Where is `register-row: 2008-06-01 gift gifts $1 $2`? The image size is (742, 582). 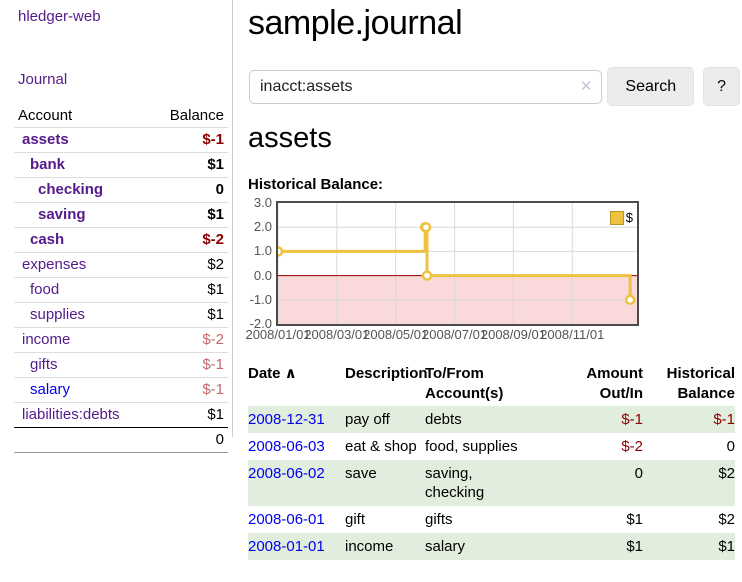
register-row: 2008-06-01 gift gifts $1 $2 is located at coordinates (491, 519).